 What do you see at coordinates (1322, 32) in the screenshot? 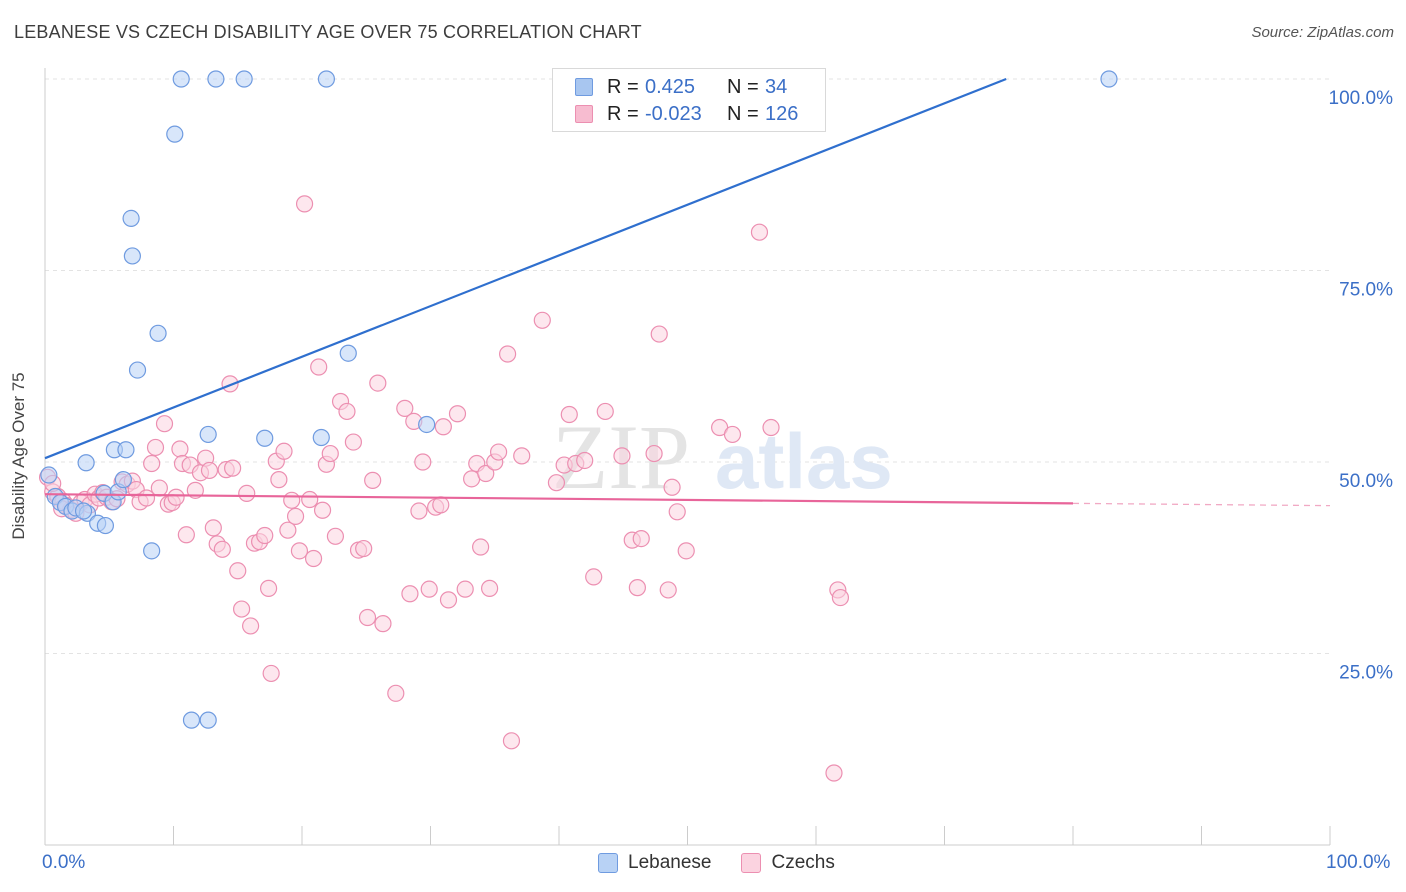
I see `source-label: Source: ZipAtlas.com` at bounding box center [1322, 32].